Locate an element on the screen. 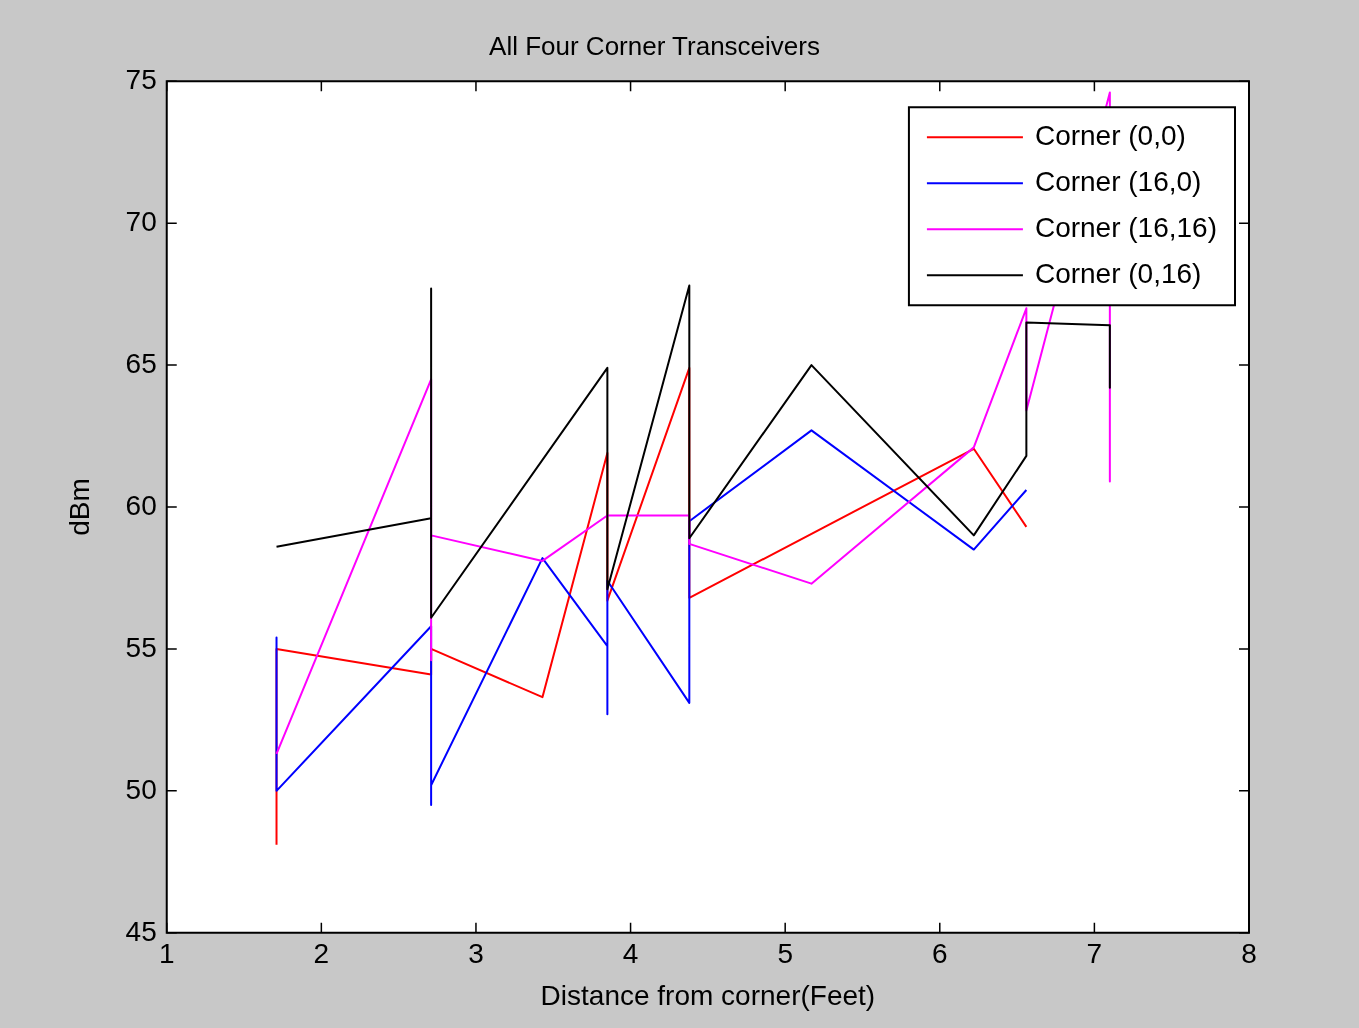 The image size is (1359, 1028). x-tick-label: 8 is located at coordinates (1249, 954).